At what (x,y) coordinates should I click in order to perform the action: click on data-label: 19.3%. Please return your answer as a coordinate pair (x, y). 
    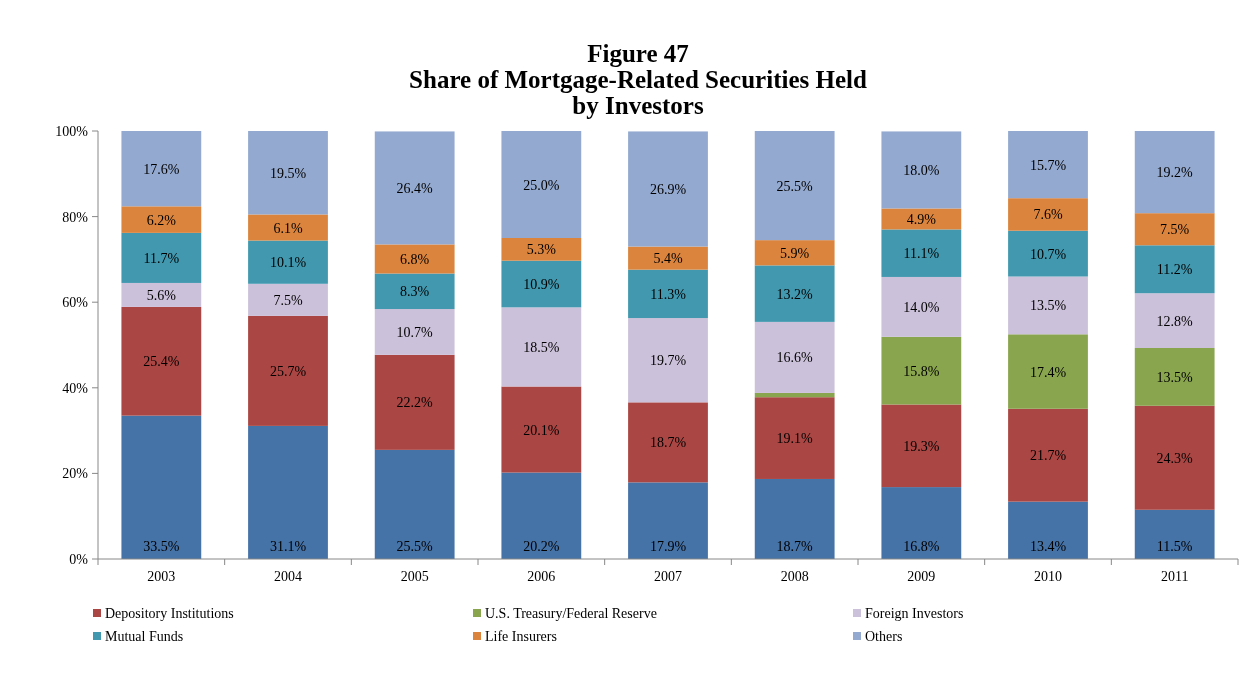
    Looking at the image, I should click on (921, 446).